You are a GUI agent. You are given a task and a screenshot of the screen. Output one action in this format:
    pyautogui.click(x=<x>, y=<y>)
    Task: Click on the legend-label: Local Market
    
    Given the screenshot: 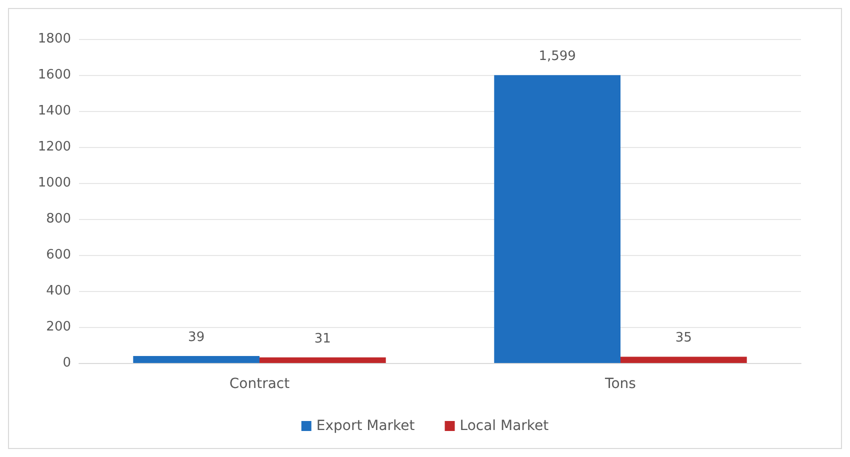 What is the action you would take?
    pyautogui.click(x=505, y=426)
    